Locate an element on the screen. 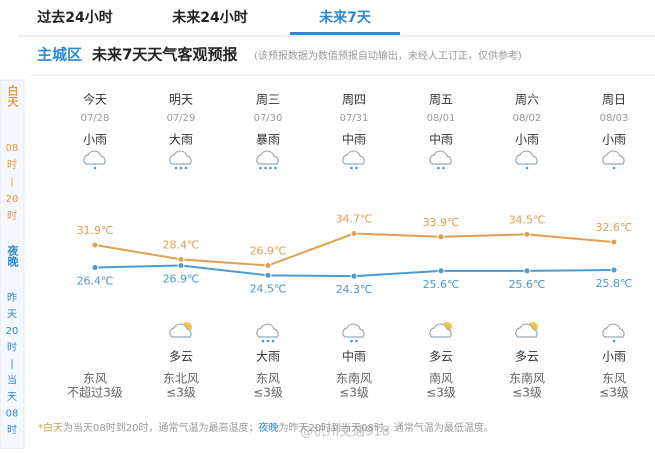  side-day-time: 20 is located at coordinates (12, 199).